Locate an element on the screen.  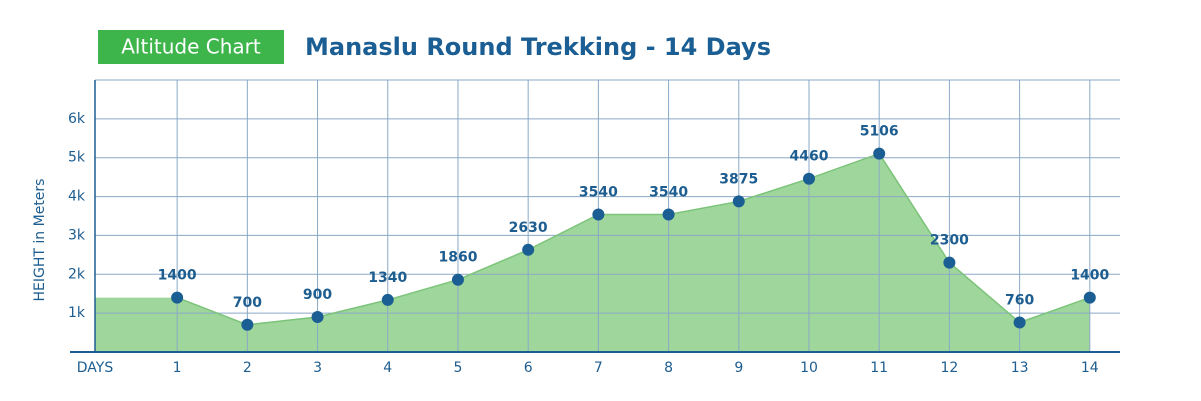
data-label: 2630 is located at coordinates (528, 228).